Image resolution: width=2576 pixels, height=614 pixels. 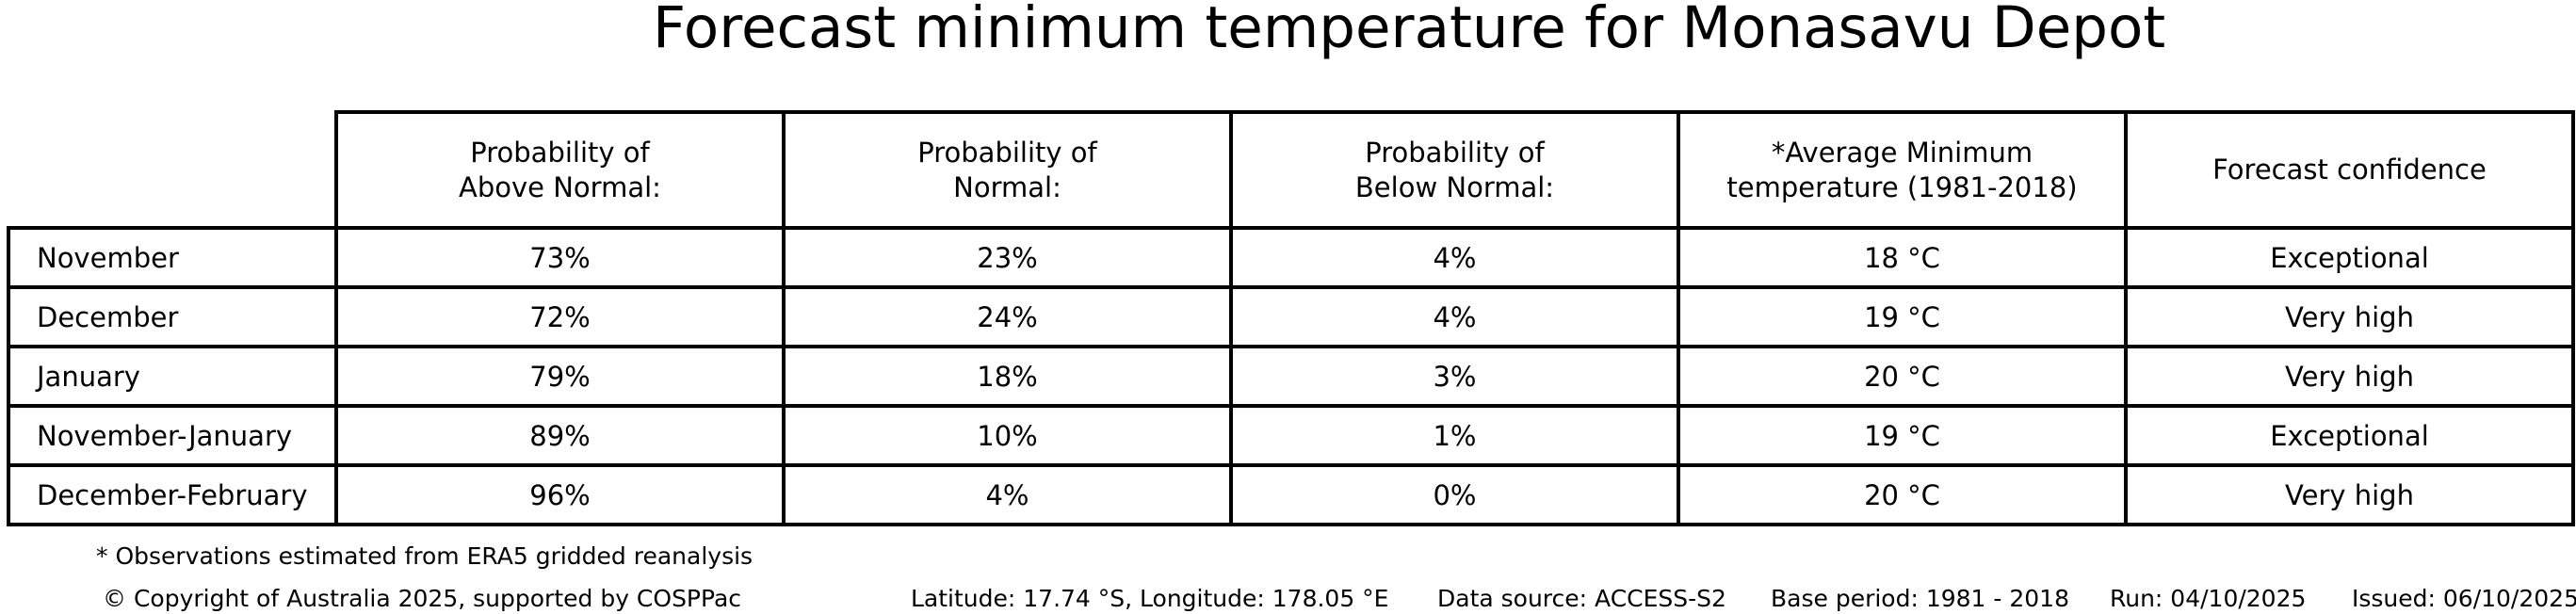 I want to click on cell-below-normal: 1%, so click(x=1454, y=435).